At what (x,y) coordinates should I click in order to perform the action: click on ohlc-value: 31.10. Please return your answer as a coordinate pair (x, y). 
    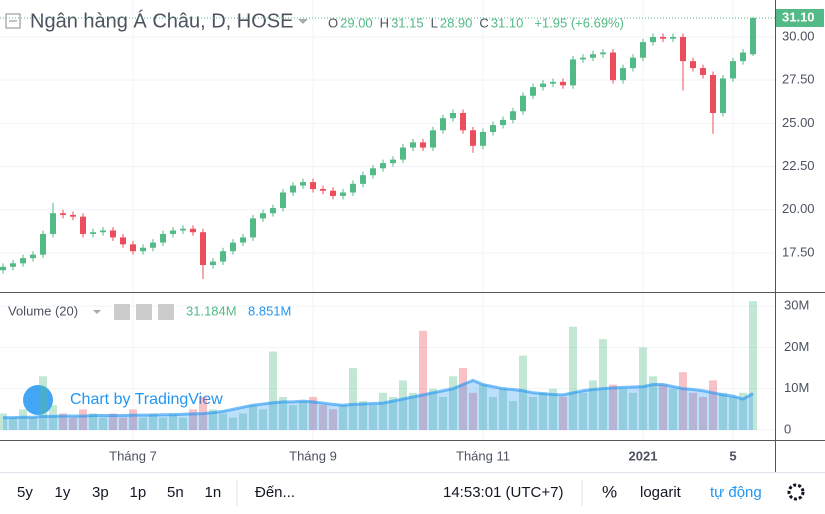
    Looking at the image, I should click on (507, 22).